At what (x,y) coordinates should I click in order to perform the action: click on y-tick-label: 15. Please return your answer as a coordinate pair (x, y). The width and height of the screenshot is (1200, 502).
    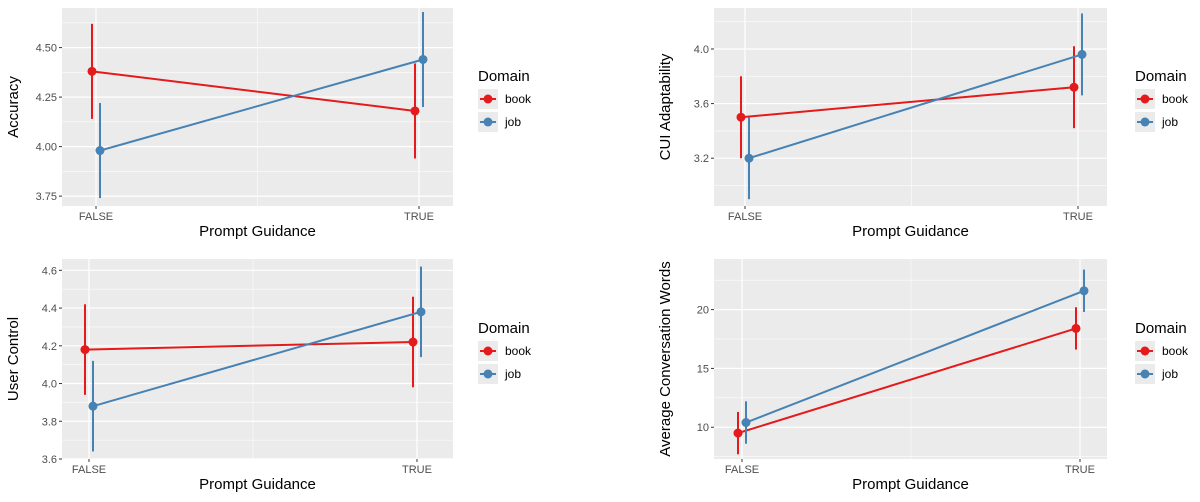
    Looking at the image, I should click on (703, 369).